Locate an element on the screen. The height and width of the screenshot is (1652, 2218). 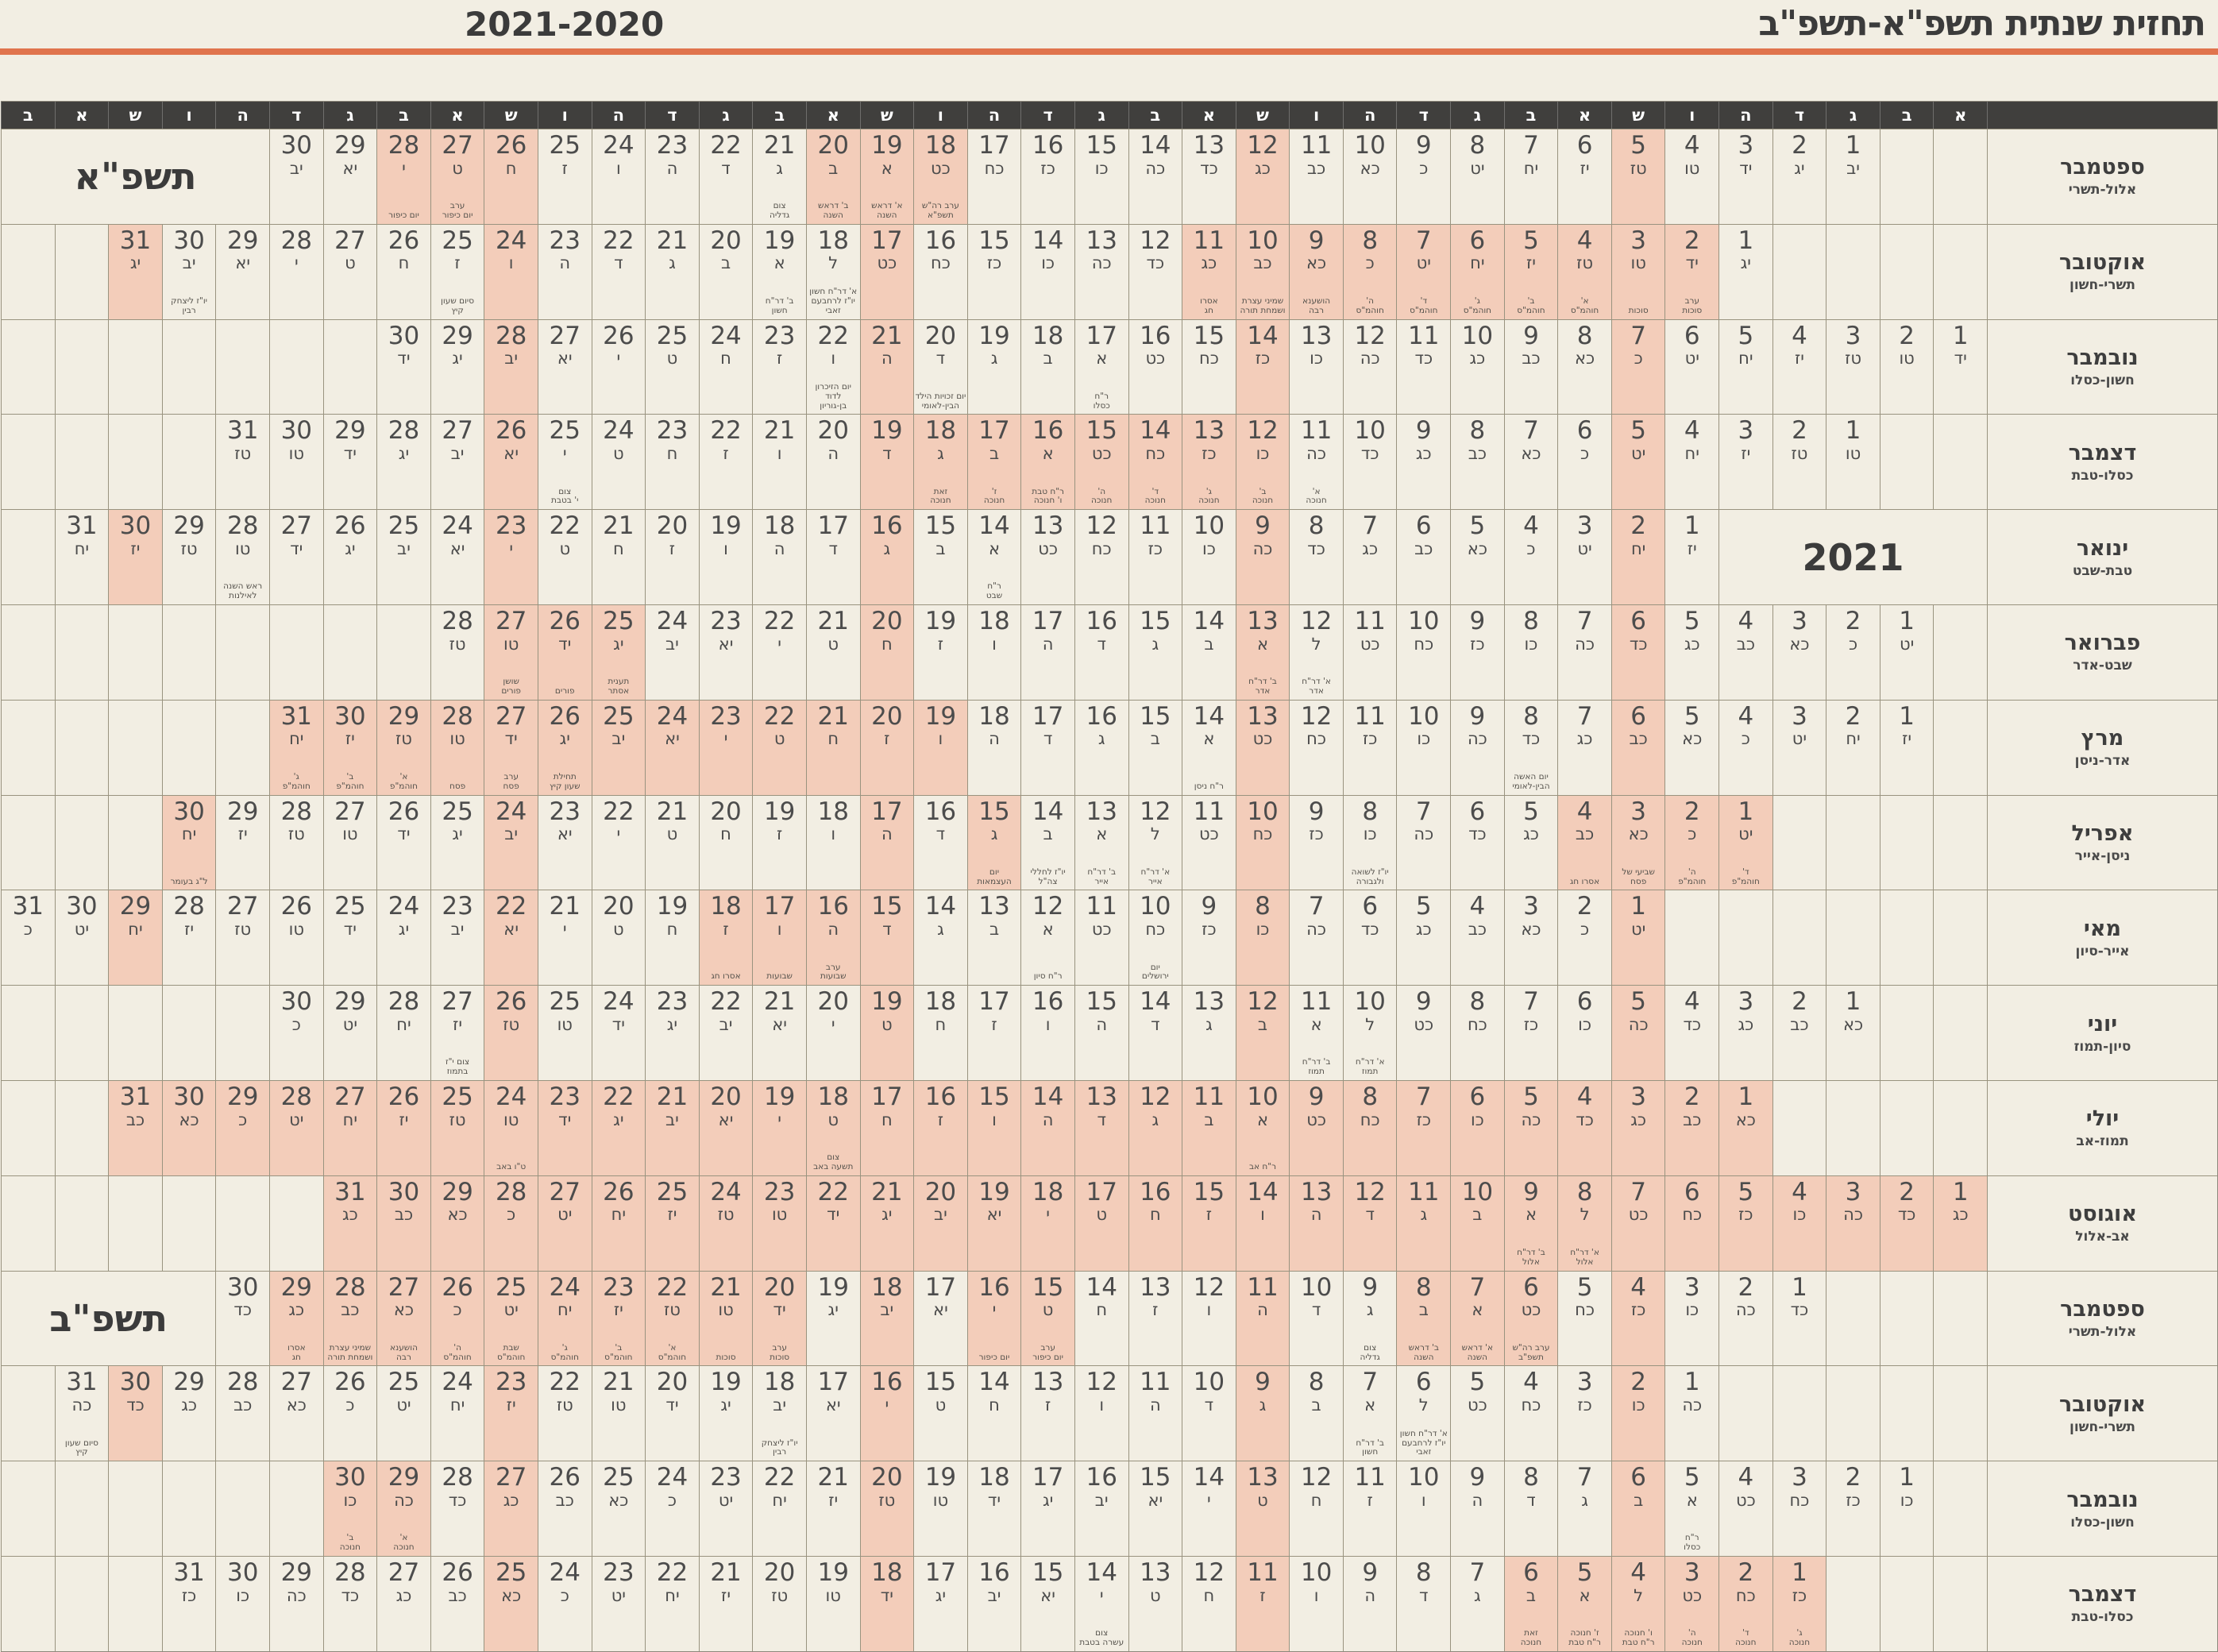
day-cell: 29 כ is located at coordinates (242, 1127).